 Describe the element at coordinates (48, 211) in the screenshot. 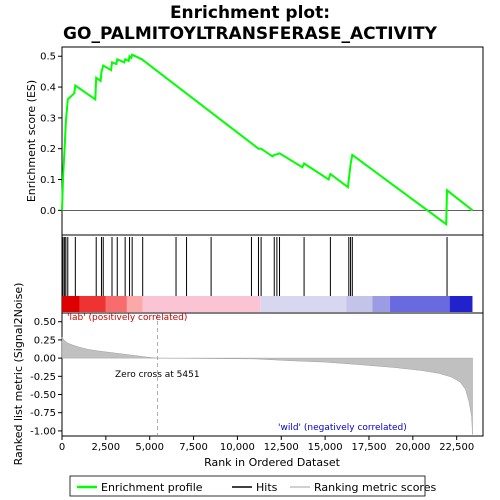

I see `es-y-tick-label: 0.0` at that location.